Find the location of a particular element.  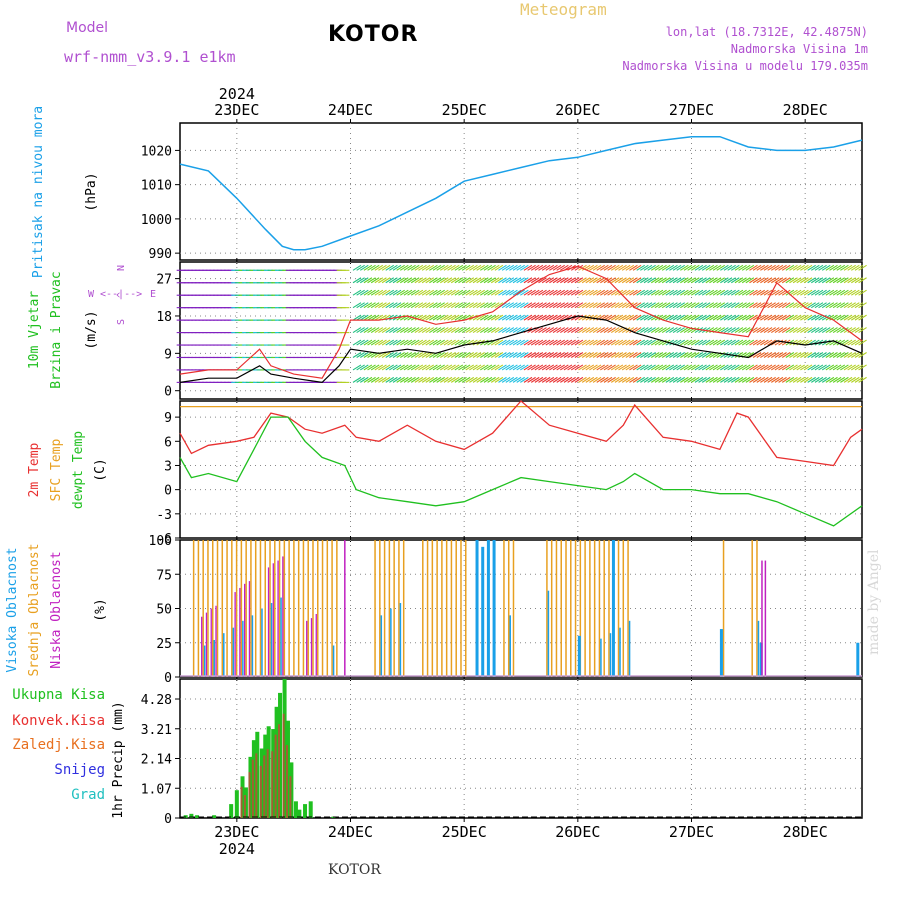

y-tick-label: 3 is located at coordinates (168, 466).